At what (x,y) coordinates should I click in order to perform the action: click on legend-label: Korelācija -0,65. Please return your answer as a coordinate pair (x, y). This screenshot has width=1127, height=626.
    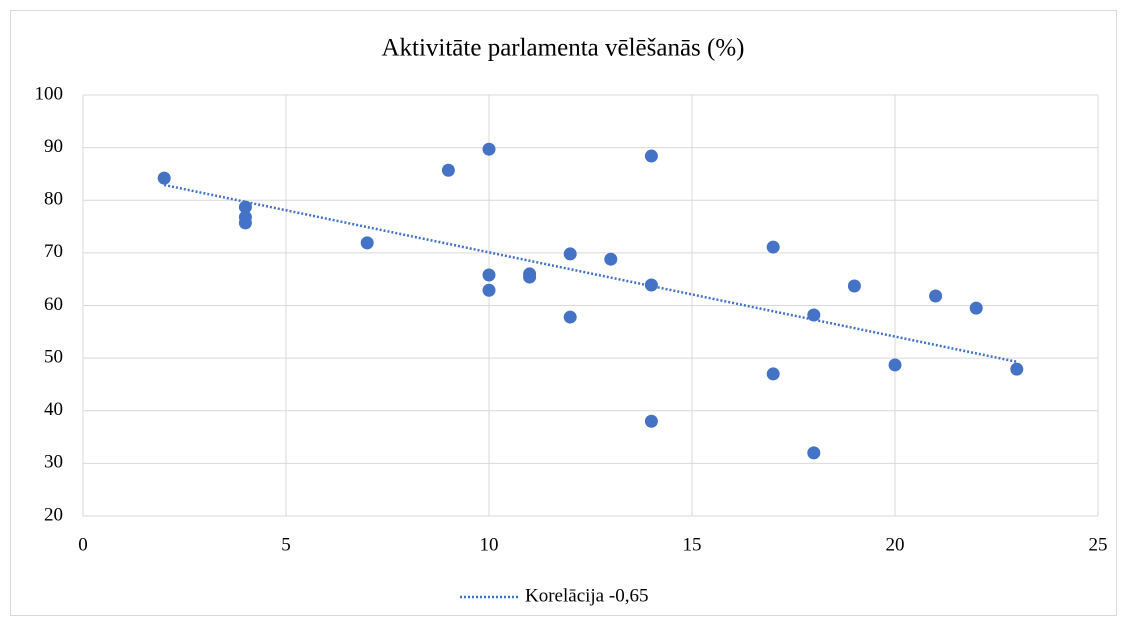
    Looking at the image, I should click on (586, 595).